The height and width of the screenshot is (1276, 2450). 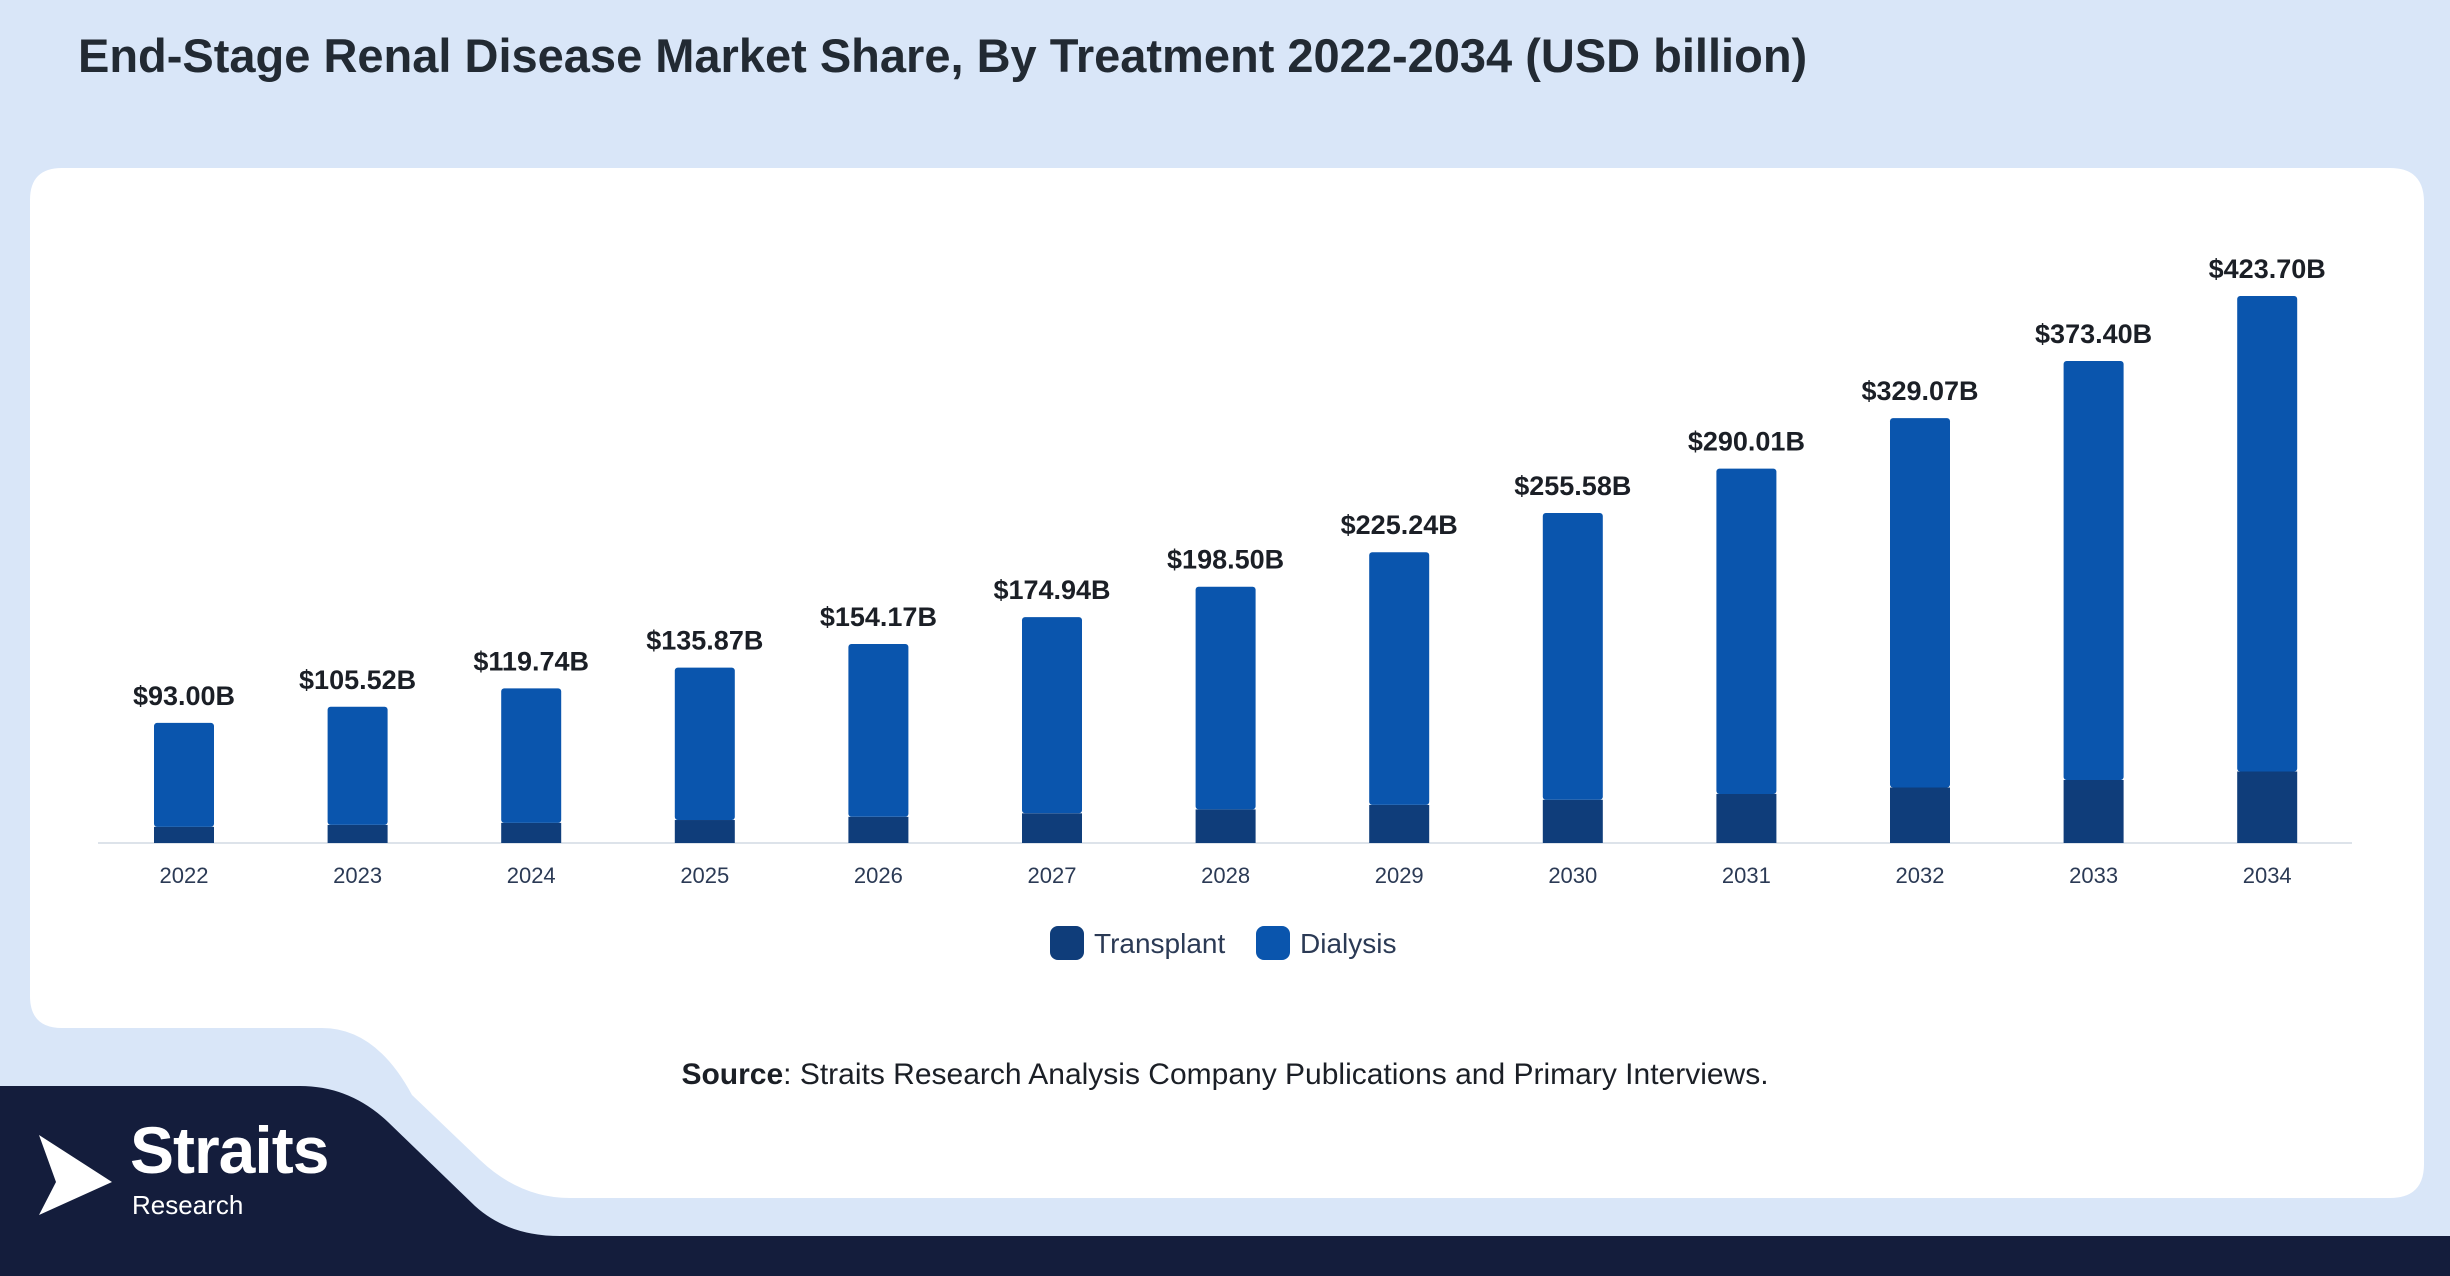 I want to click on legend: Transplant Dialysis, so click(x=1223, y=943).